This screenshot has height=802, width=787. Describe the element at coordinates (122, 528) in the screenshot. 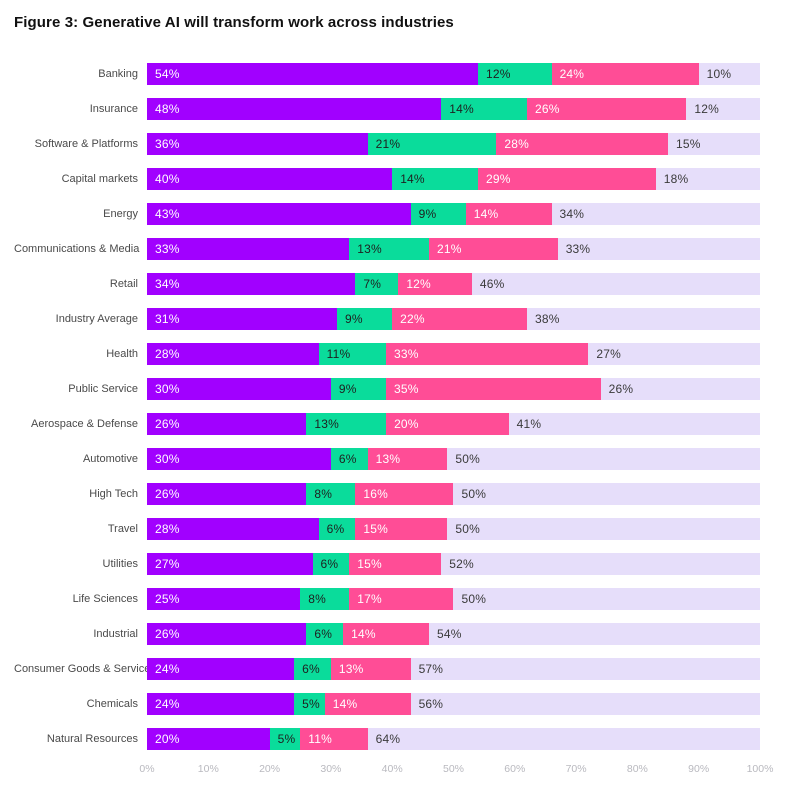

I see `category-label: Travel` at that location.